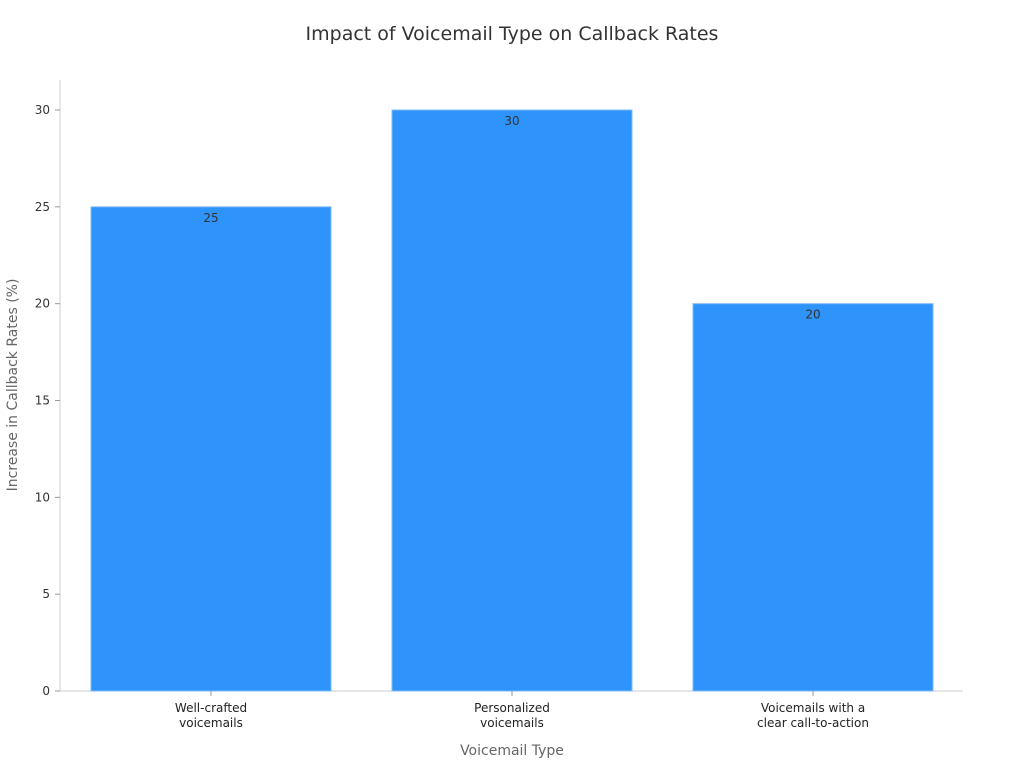 This screenshot has width=1024, height=768. What do you see at coordinates (512, 708) in the screenshot?
I see `x-tick-label: Personalized` at bounding box center [512, 708].